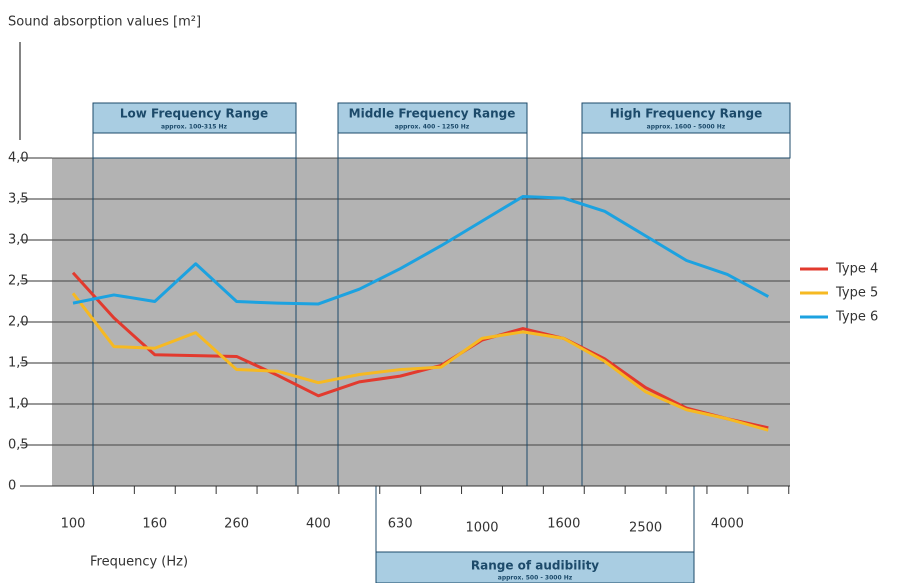 This screenshot has width=898, height=583. What do you see at coordinates (154, 524) in the screenshot?
I see `x-tick-label: 160` at bounding box center [154, 524].